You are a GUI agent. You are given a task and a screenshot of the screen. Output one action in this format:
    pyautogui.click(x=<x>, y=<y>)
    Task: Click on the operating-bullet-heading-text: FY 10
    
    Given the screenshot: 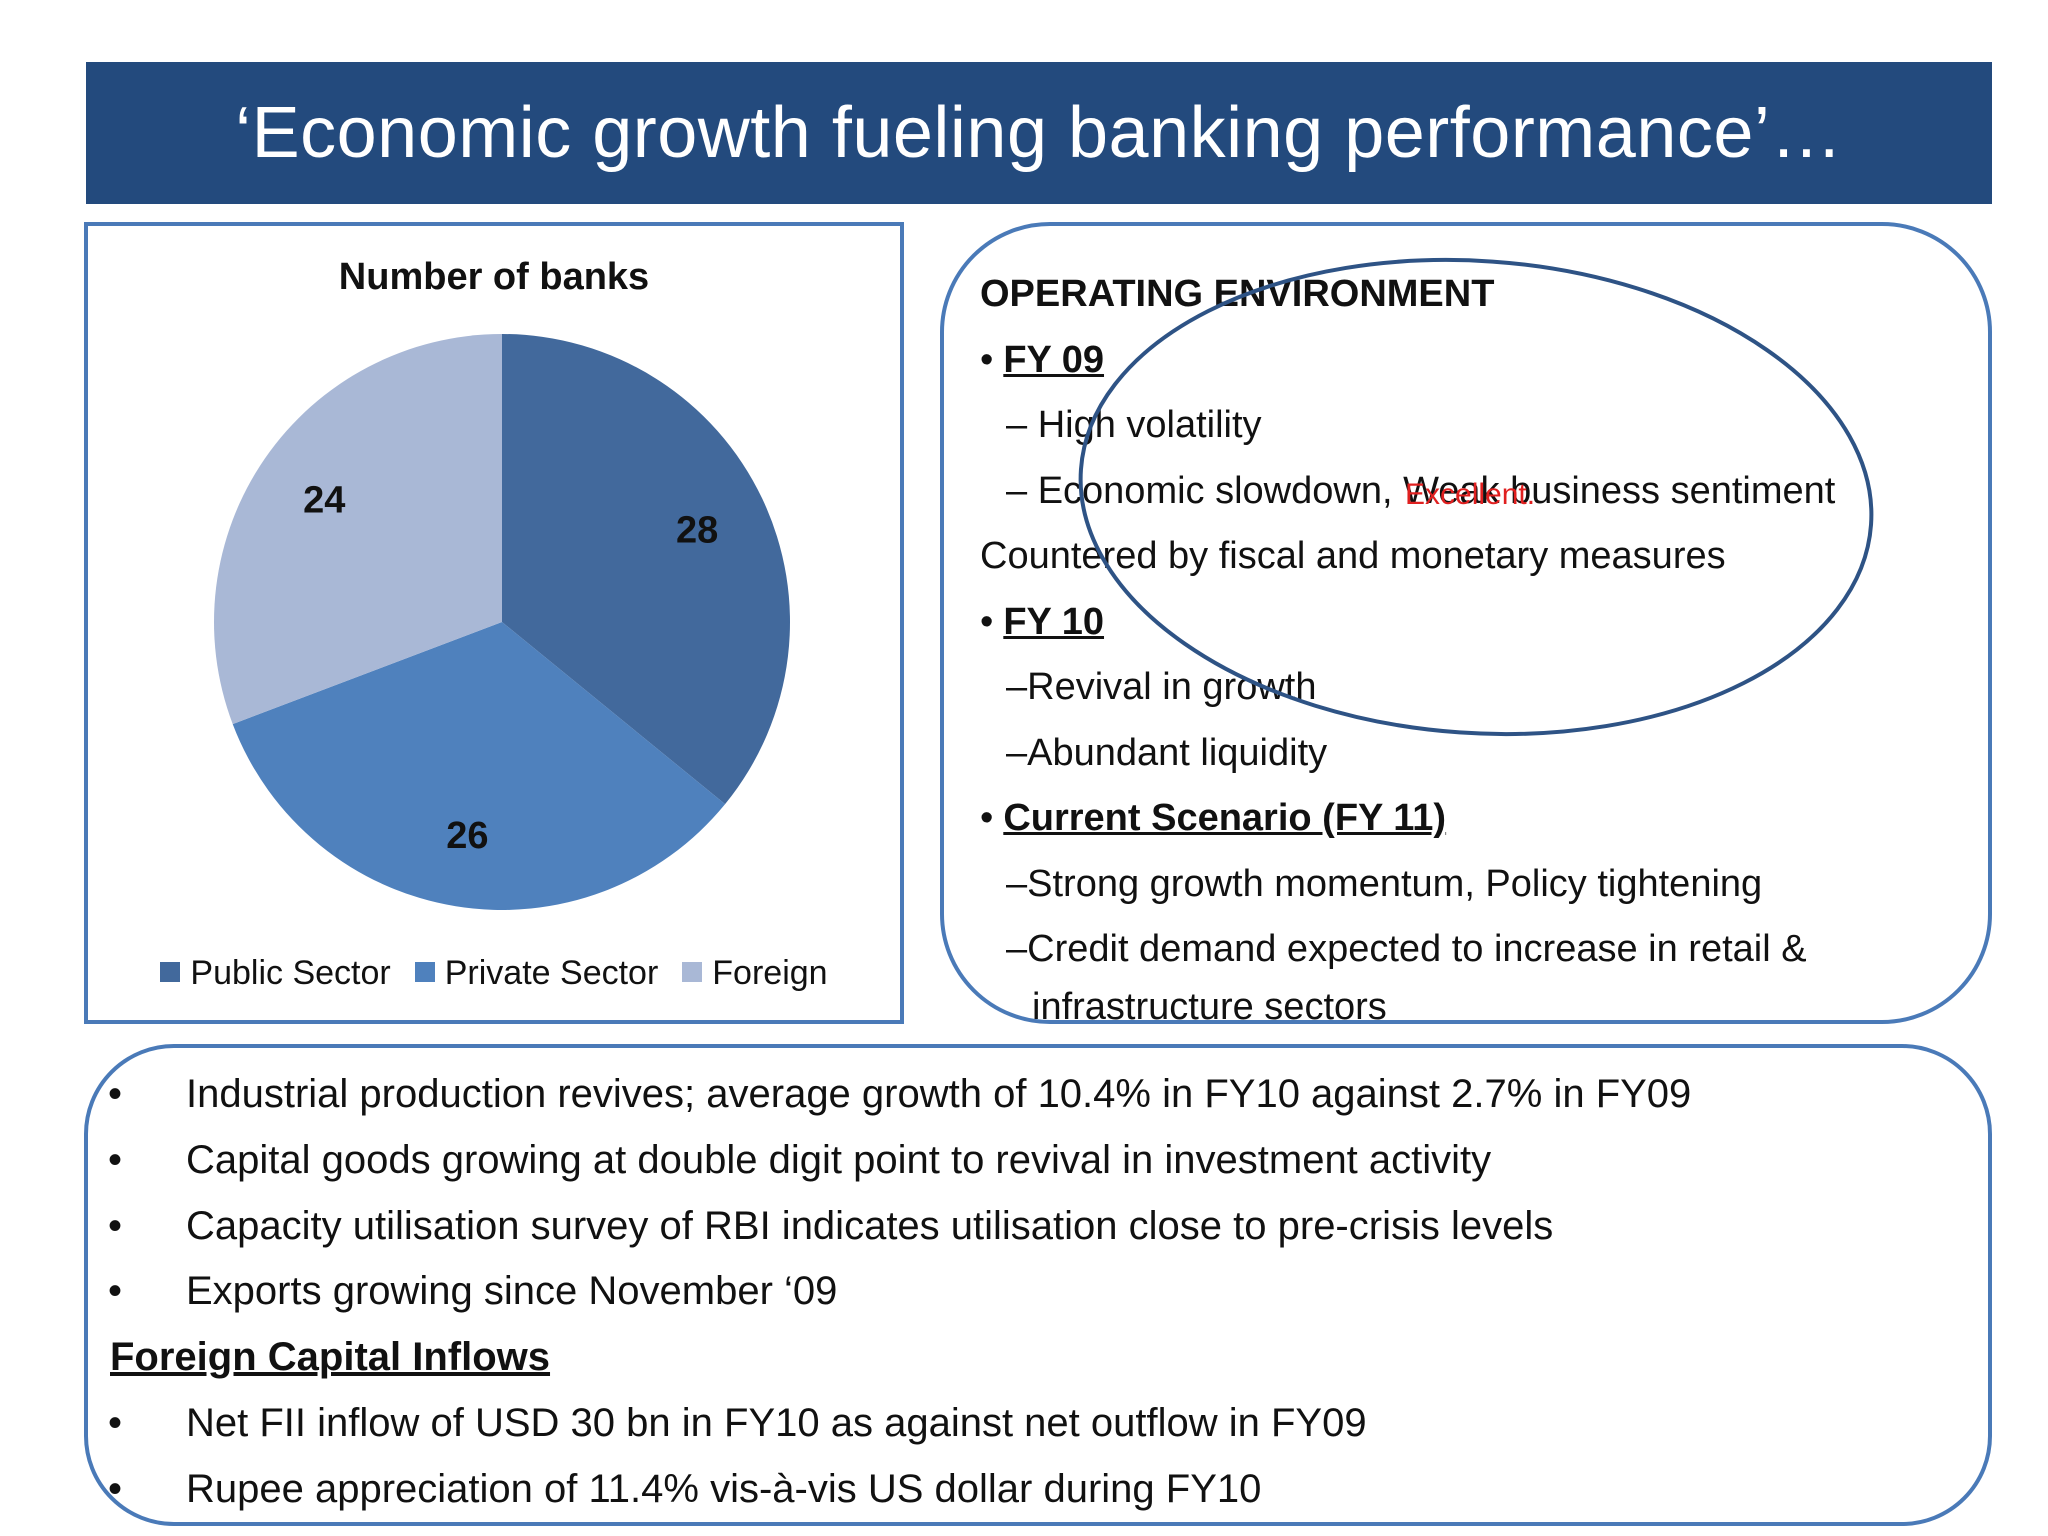 What is the action you would take?
    pyautogui.click(x=1054, y=621)
    